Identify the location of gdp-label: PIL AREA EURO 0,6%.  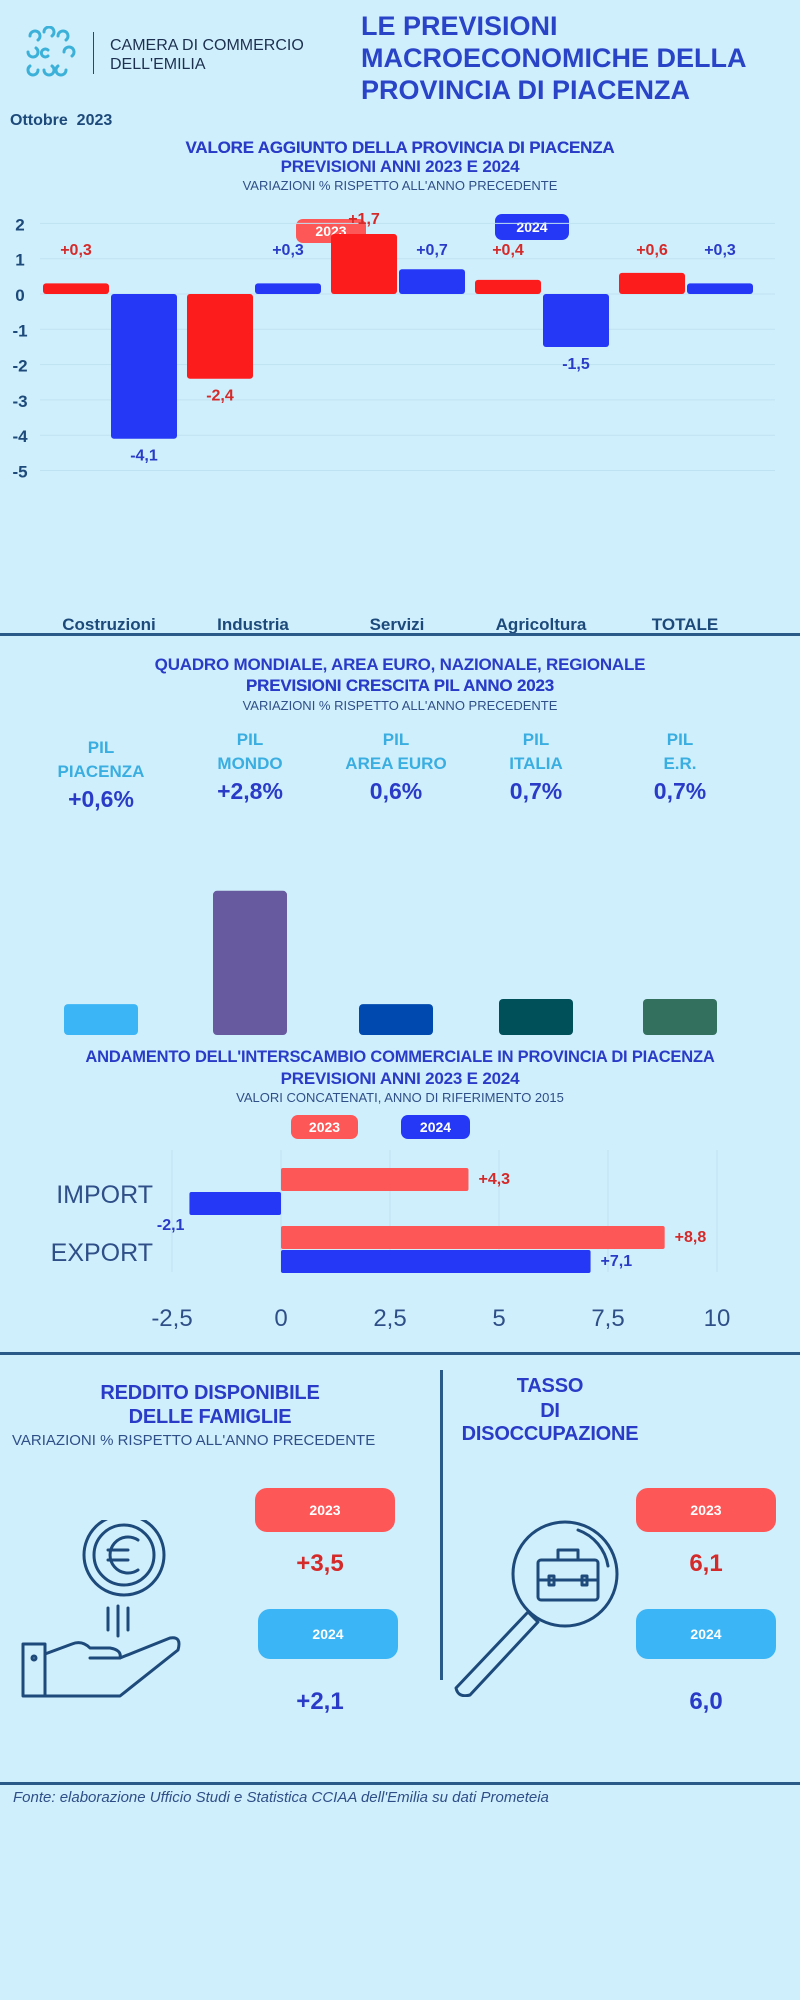
(396, 767).